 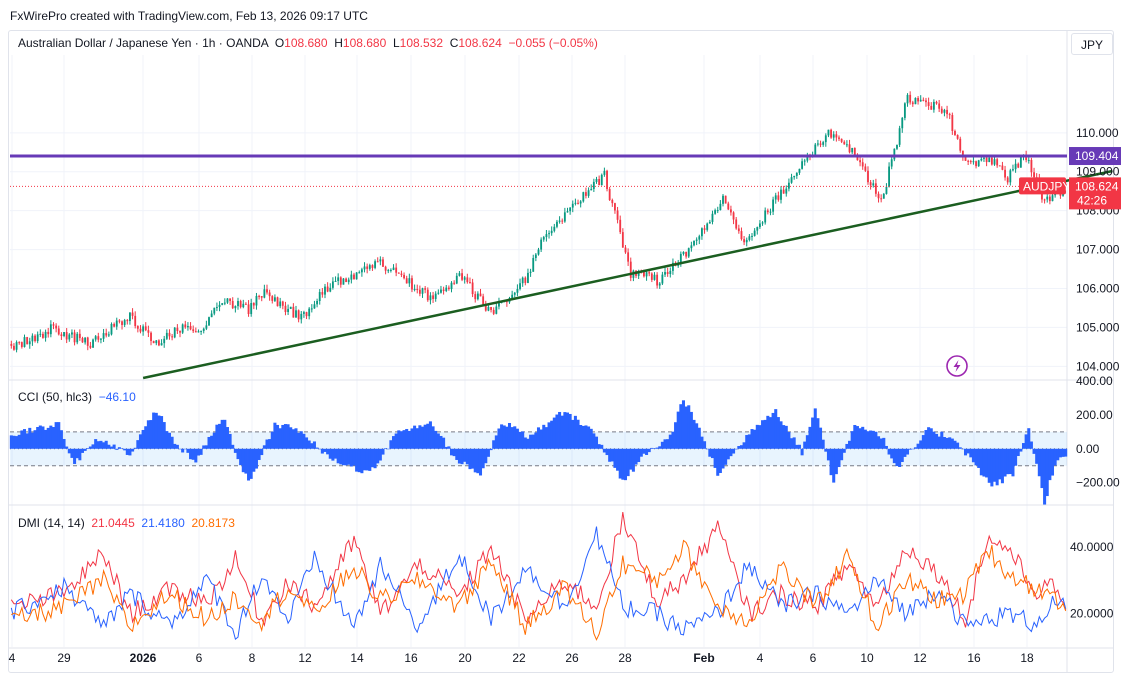 I want to click on cci-legend-label: CCI (50, hlc3), so click(x=55, y=397).